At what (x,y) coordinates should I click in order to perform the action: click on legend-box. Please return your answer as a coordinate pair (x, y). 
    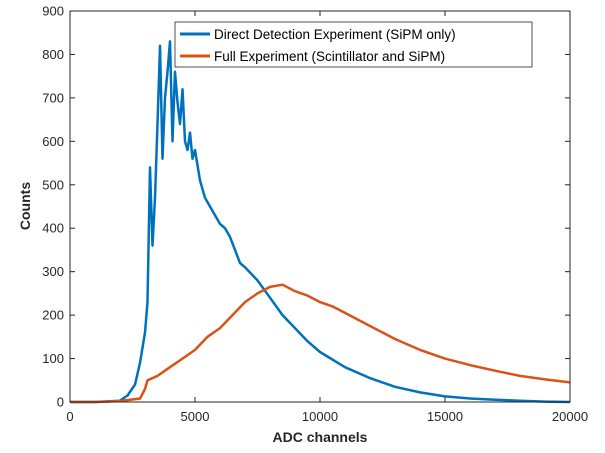
    Looking at the image, I should click on (353, 44).